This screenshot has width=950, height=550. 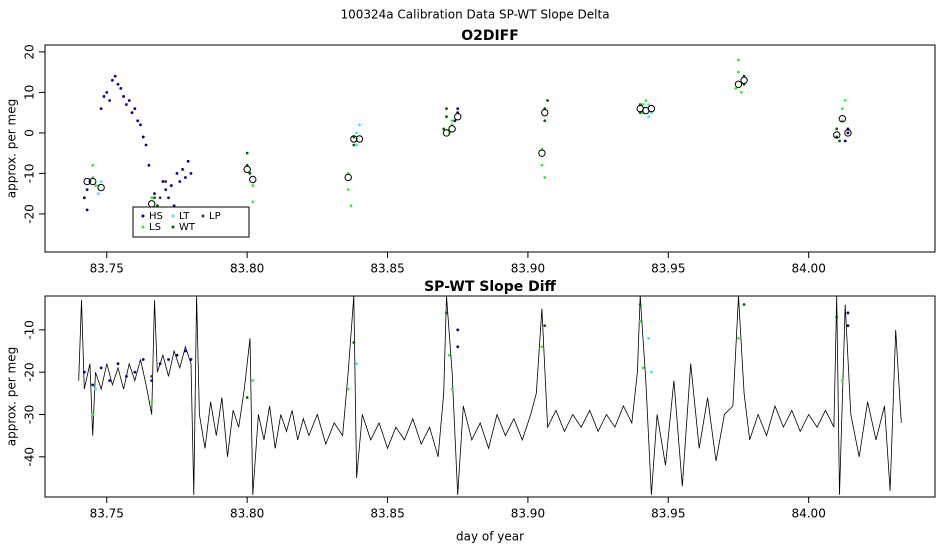 What do you see at coordinates (30, 415) in the screenshot?
I see `y-tick-label: -30` at bounding box center [30, 415].